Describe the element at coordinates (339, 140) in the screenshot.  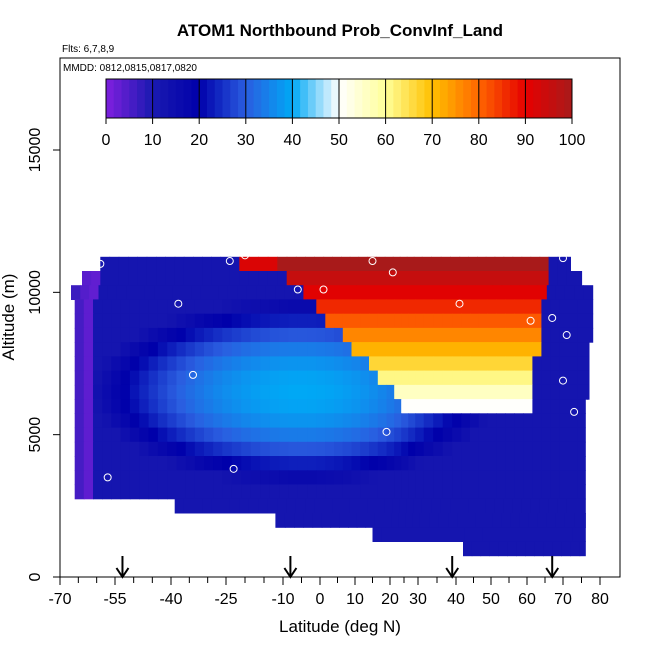
I see `colorbar-tick-label: 50` at that location.